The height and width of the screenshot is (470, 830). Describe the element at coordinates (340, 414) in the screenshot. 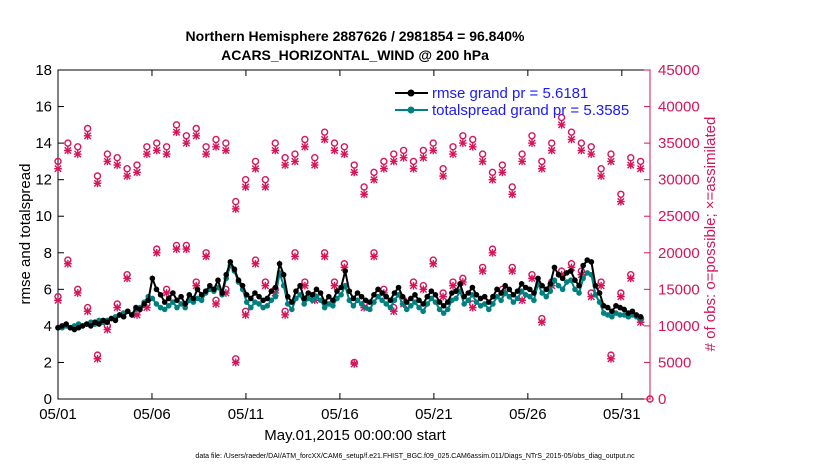

I see `x-tick-label: 05/16` at that location.